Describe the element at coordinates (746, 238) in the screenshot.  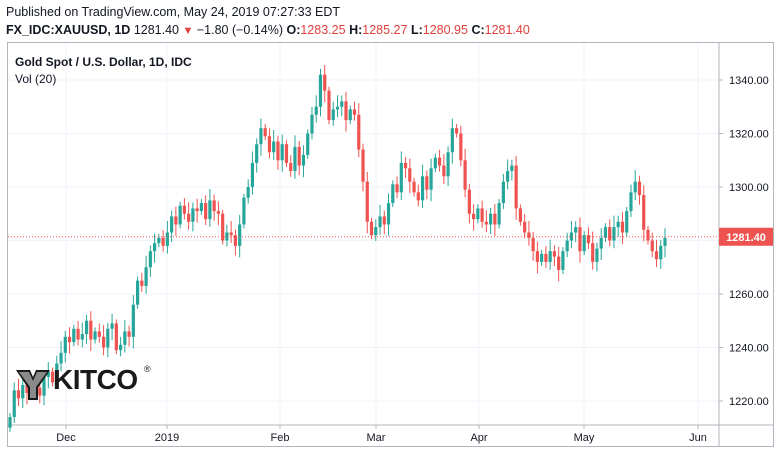
I see `last-price-tag-label: 1281.40` at that location.